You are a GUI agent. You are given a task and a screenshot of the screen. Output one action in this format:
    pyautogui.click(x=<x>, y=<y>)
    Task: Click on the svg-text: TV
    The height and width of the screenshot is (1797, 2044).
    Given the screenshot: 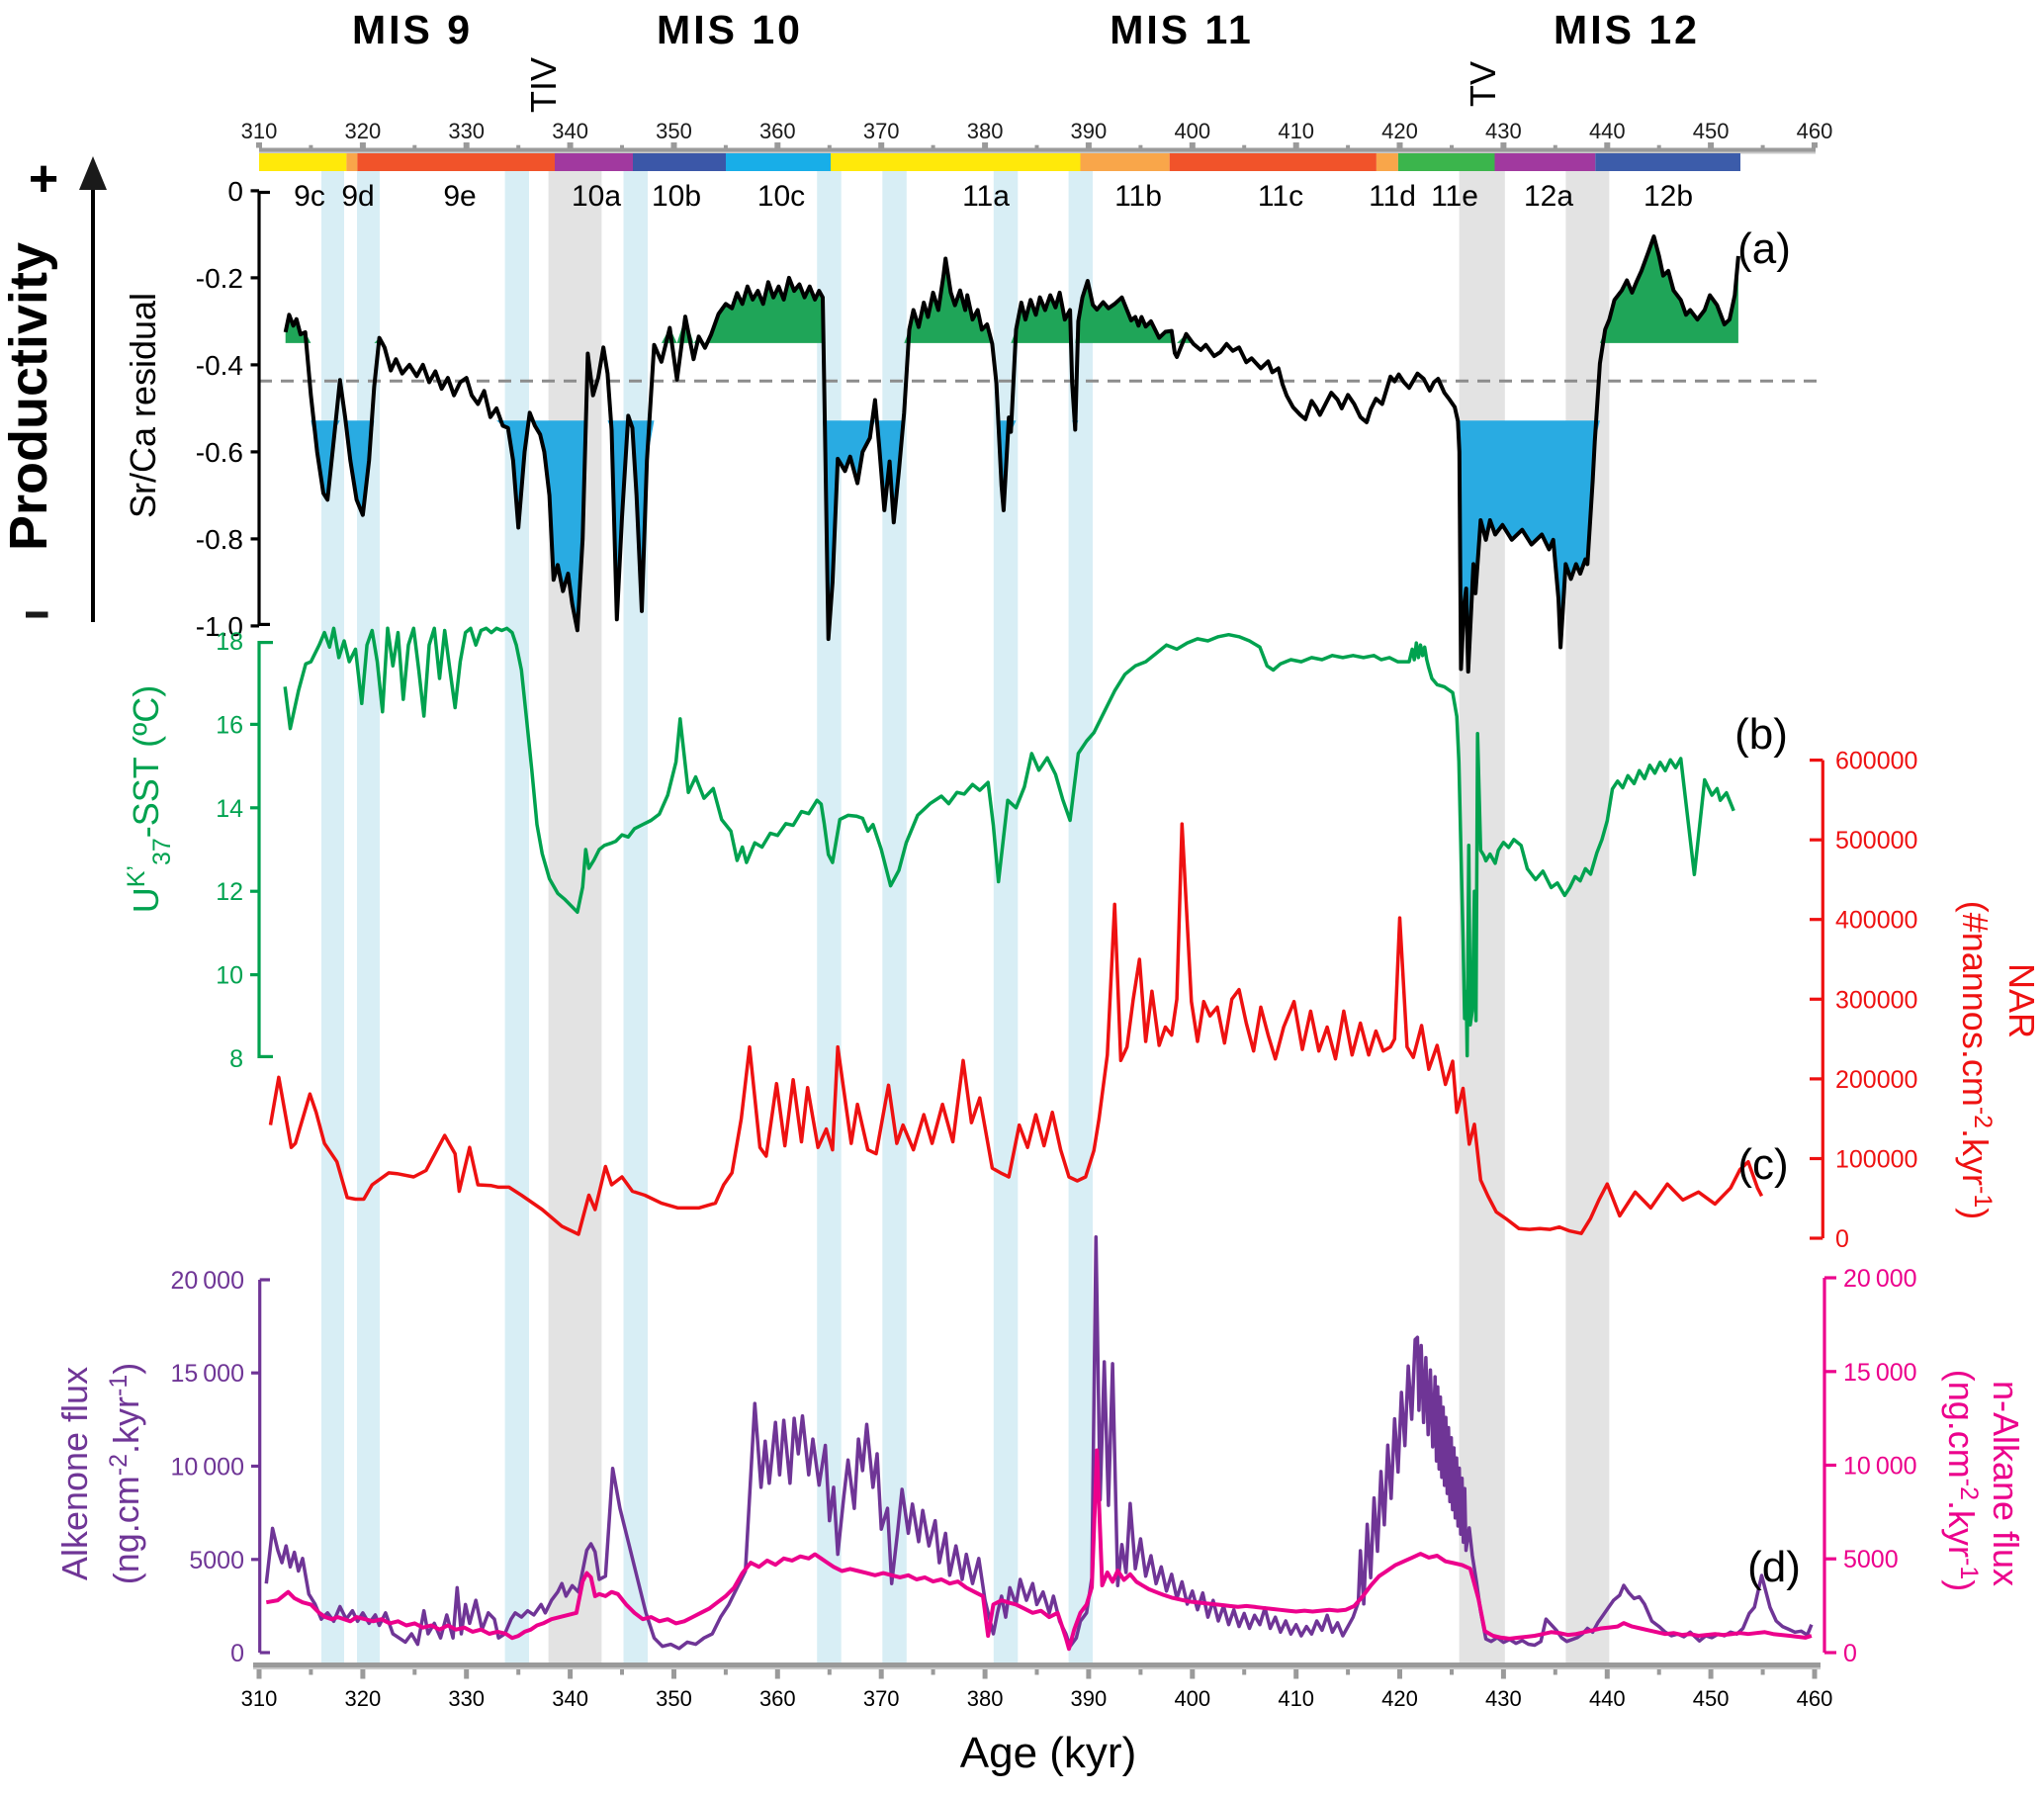 What is the action you would take?
    pyautogui.click(x=1483, y=84)
    